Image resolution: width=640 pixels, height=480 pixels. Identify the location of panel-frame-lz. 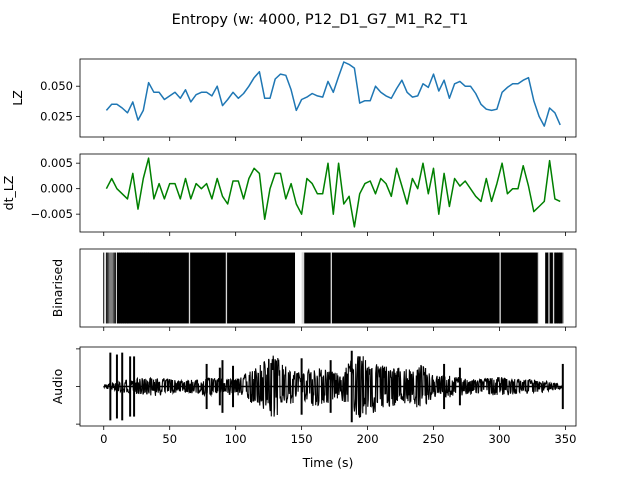
(328, 98).